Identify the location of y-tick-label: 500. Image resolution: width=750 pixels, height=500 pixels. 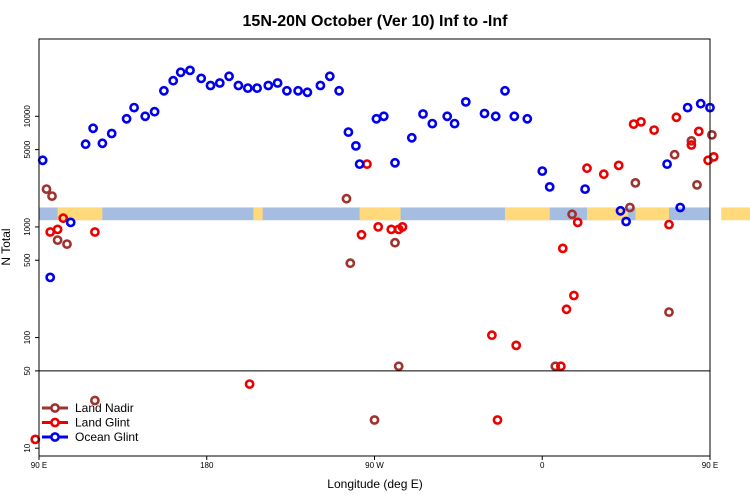
(27, 260).